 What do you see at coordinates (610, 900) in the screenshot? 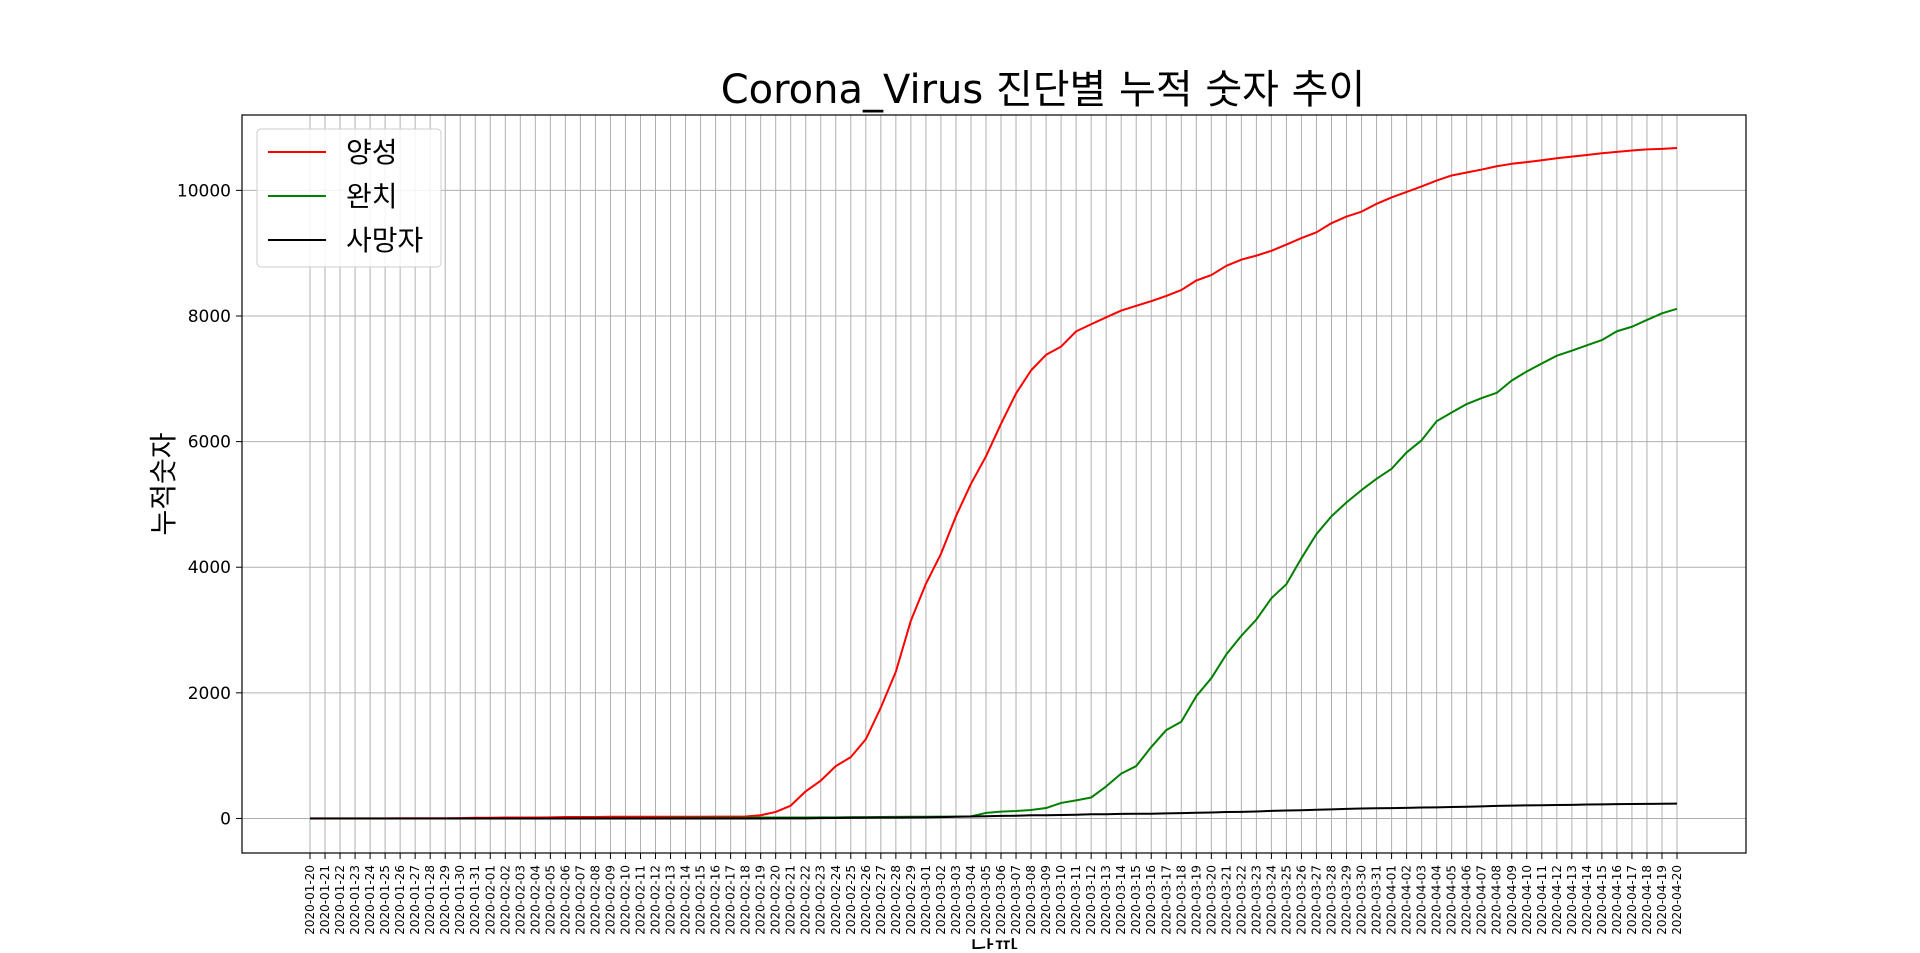
I see `x-tick-label: 2020-02-09` at bounding box center [610, 900].